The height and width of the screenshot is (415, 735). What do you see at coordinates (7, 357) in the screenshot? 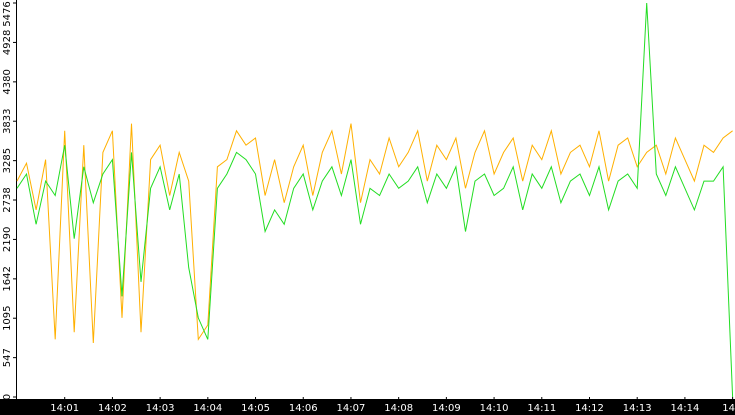
I see `y-tick-label: 547` at bounding box center [7, 357].